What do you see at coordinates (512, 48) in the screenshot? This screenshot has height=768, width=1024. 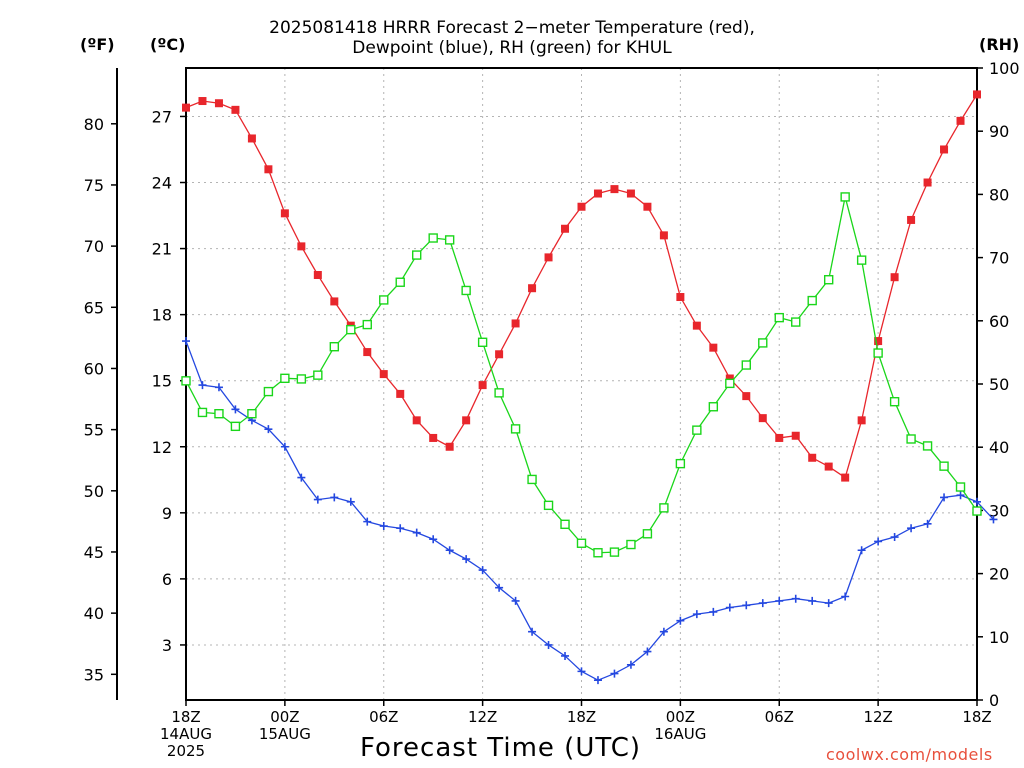 I see `chart-title-line-2: Dewpoint (blue), RH (green) for KHUL` at bounding box center [512, 48].